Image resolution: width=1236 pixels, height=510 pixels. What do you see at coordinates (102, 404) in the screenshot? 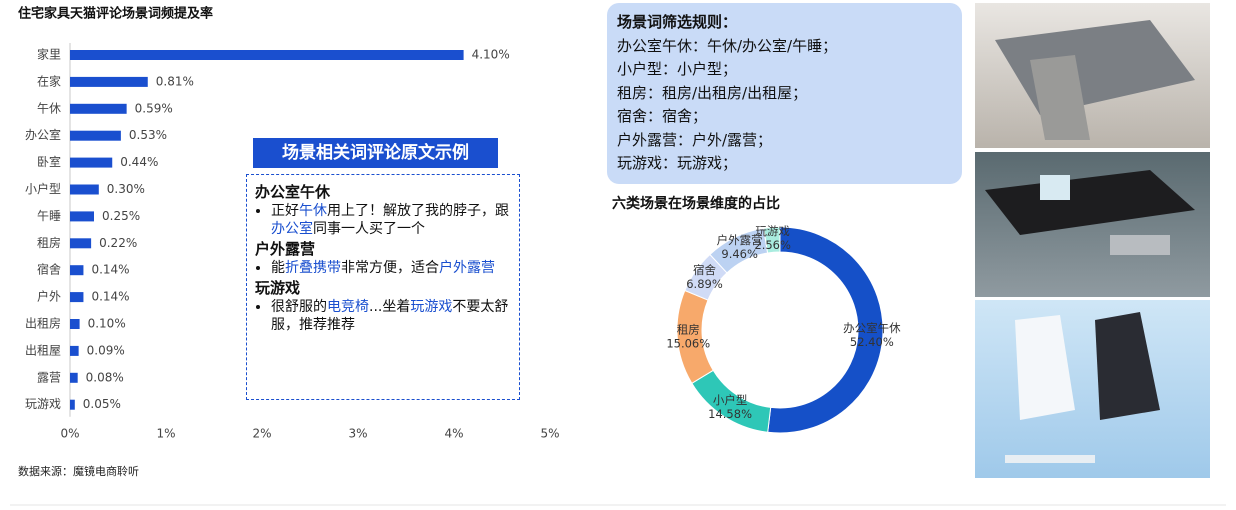
I see `value-label: 0.05%` at bounding box center [102, 404].